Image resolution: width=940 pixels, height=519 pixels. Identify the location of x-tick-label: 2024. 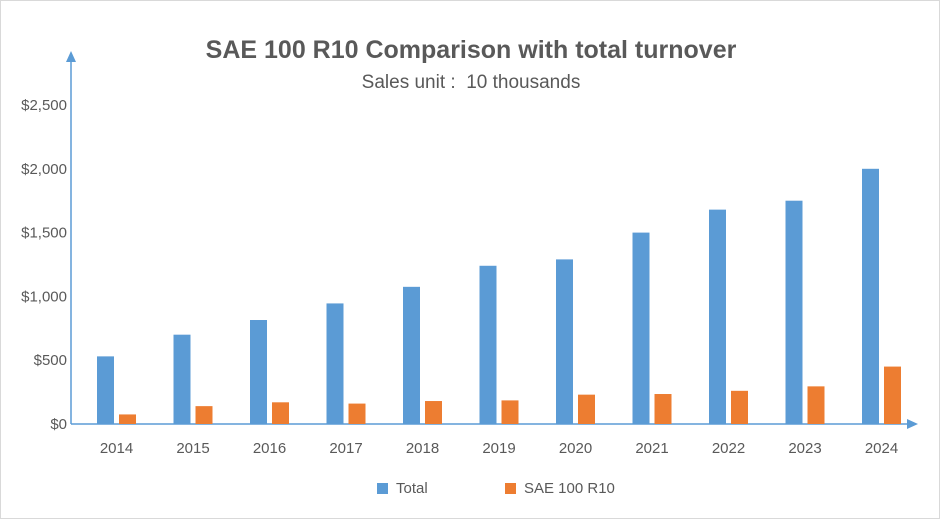
(881, 448).